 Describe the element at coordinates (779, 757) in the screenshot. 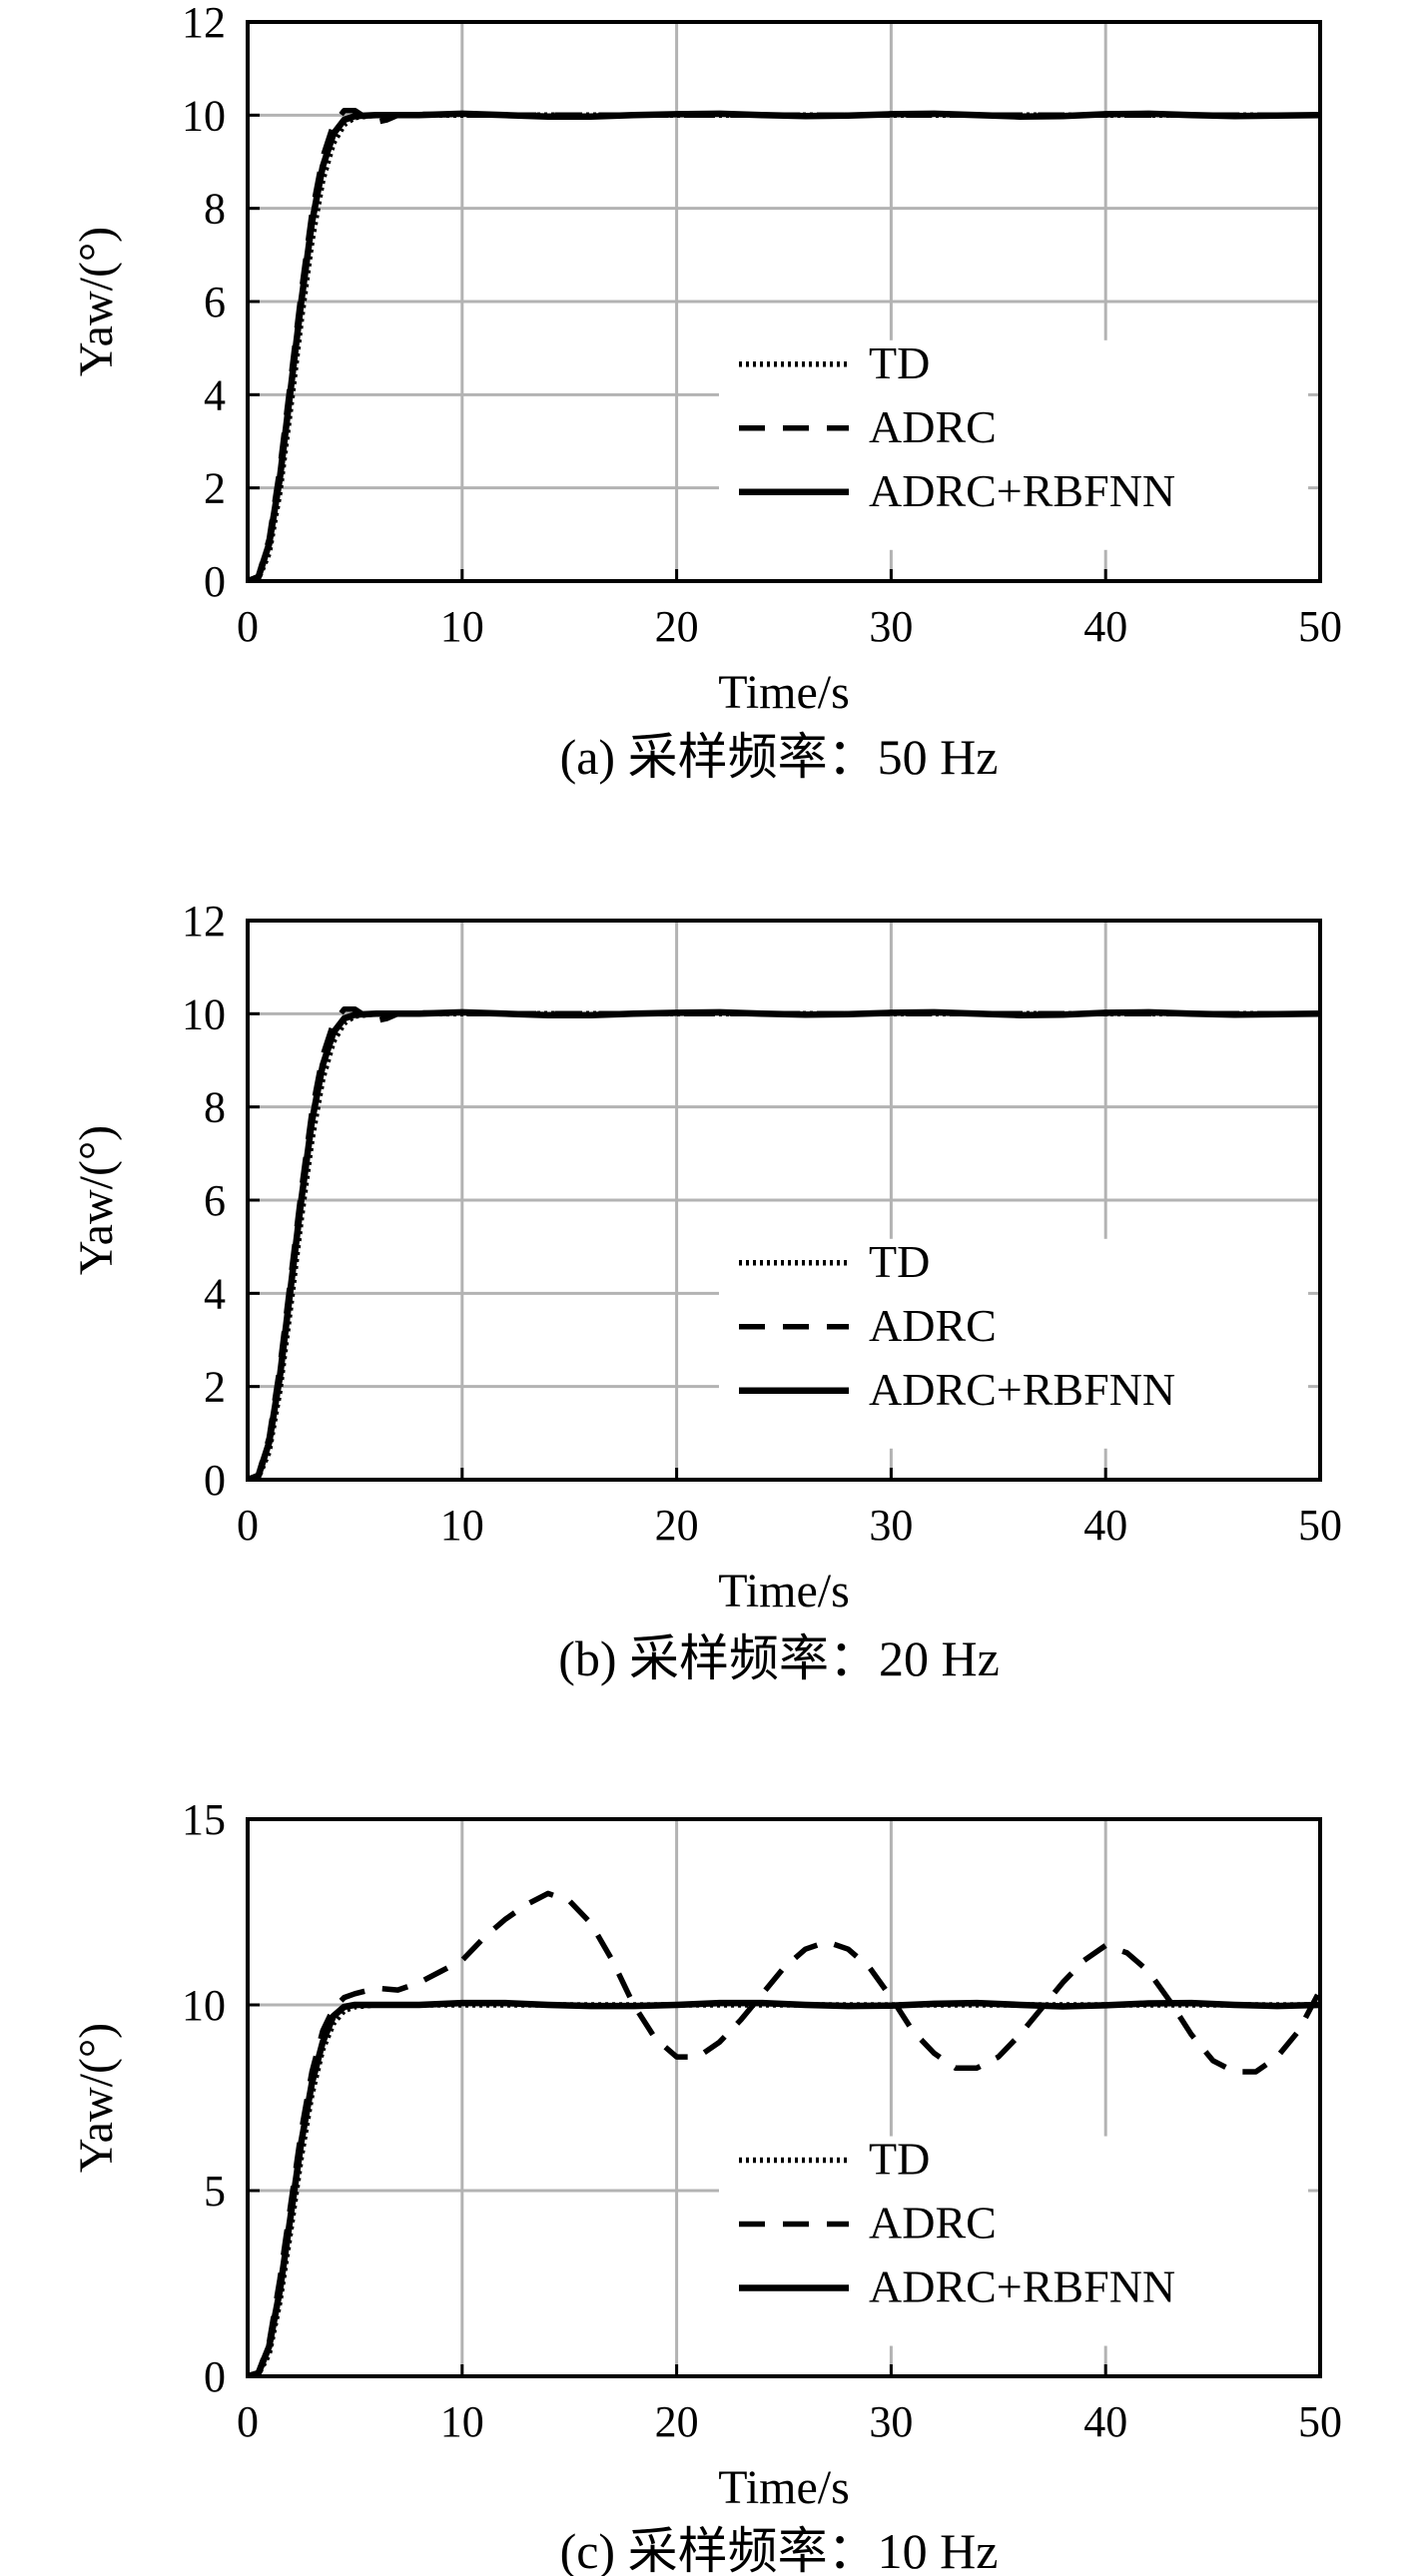

I see `panel-caption: (a) 采样频率：50 Hz` at that location.